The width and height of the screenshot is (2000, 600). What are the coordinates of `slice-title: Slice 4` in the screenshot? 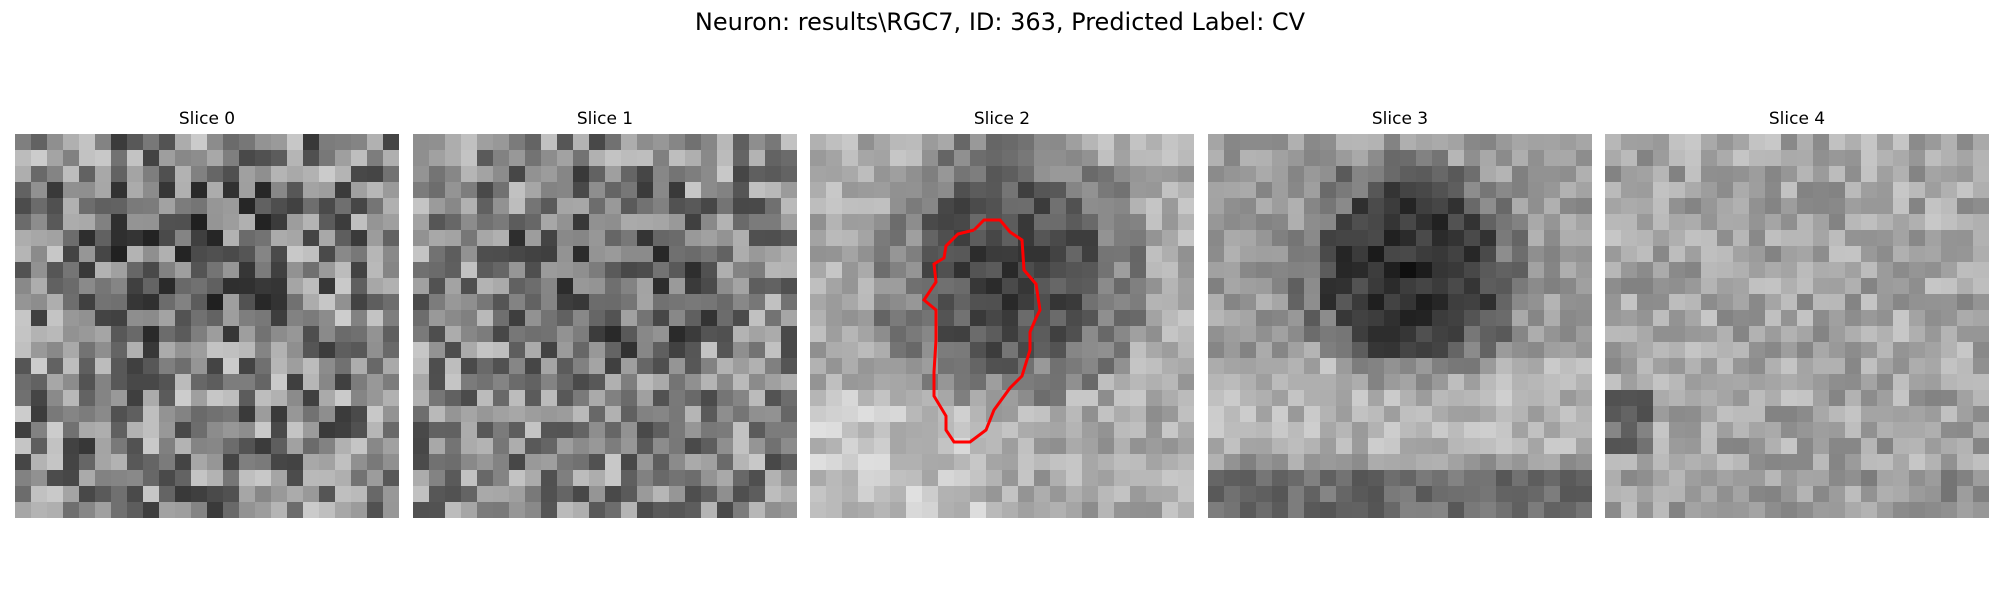 It's located at (1797, 119).